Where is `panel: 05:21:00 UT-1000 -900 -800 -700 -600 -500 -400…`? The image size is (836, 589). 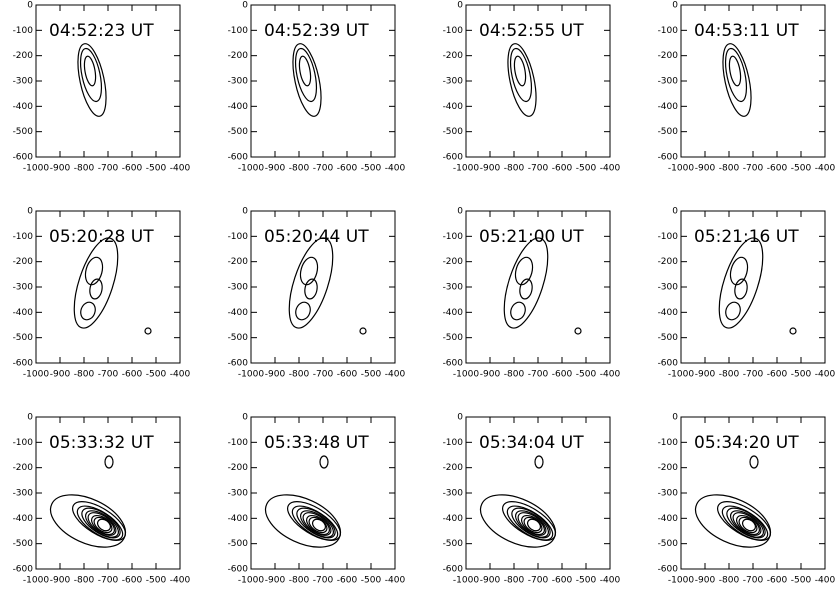 panel: 05:21:00 UT-1000 -900 -800 -700 -600 -500 -400… is located at coordinates (532, 293).